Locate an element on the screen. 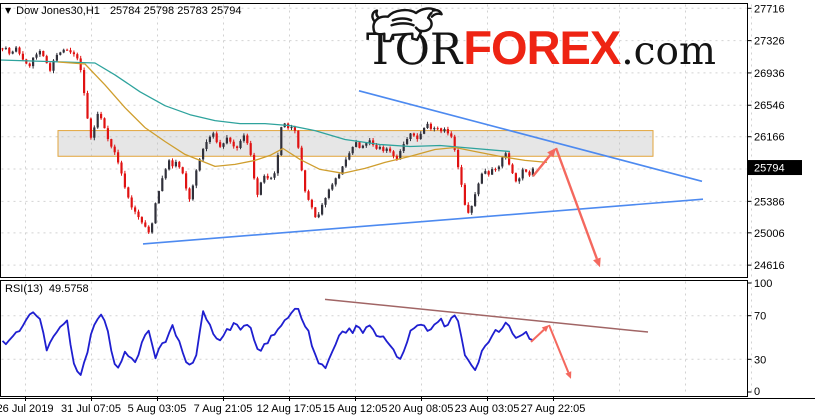 The width and height of the screenshot is (815, 419). pullback-up-head is located at coordinates (551, 152).